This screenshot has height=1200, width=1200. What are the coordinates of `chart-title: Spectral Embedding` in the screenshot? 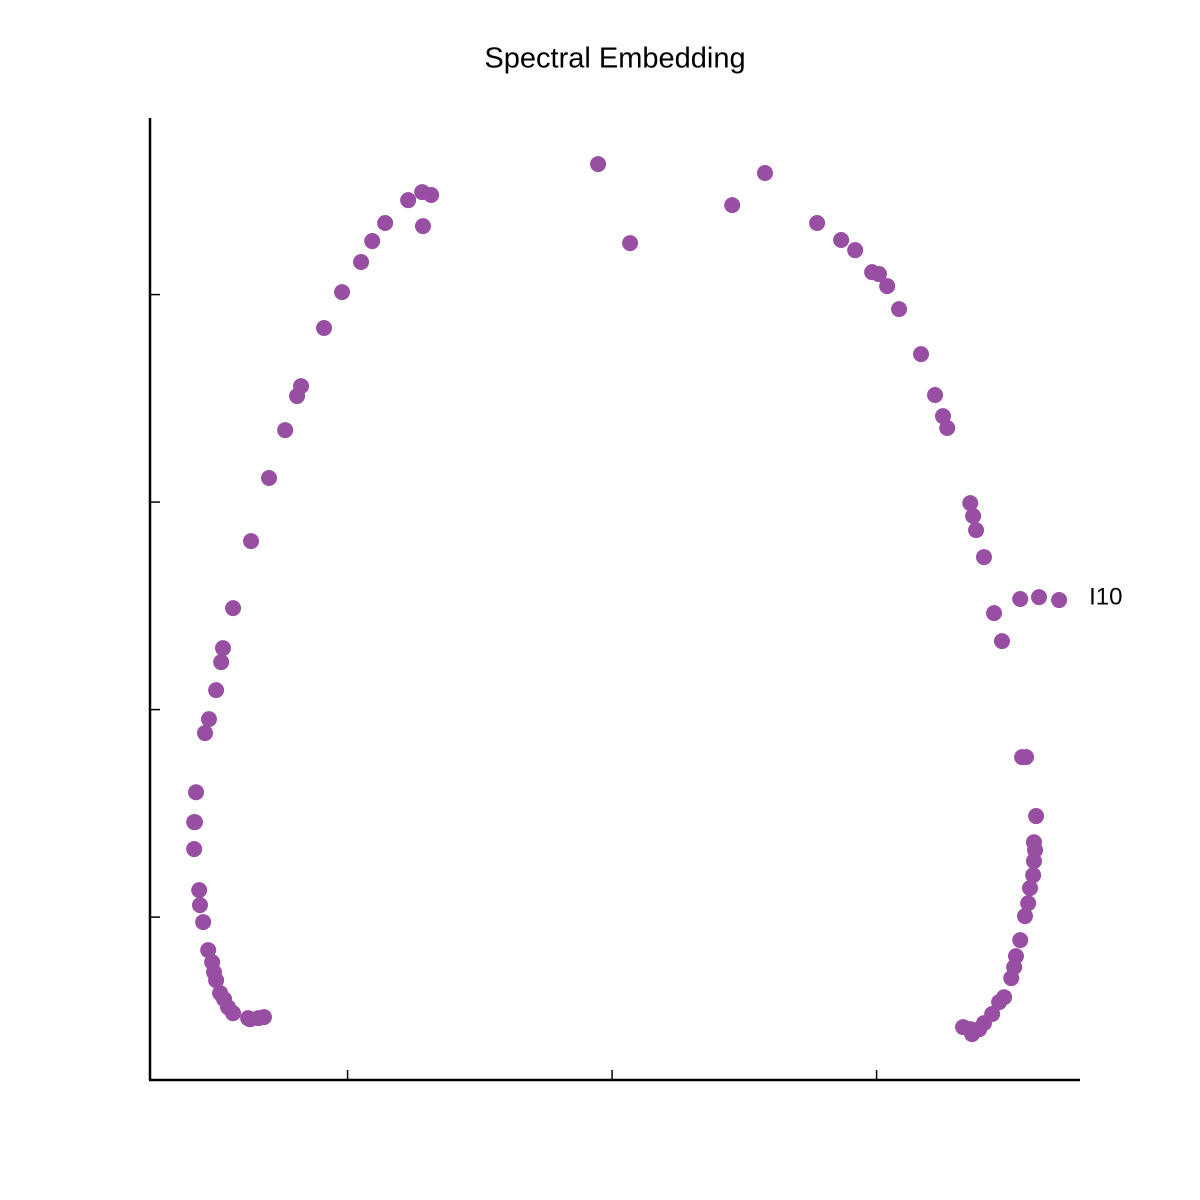 It's located at (614, 59).